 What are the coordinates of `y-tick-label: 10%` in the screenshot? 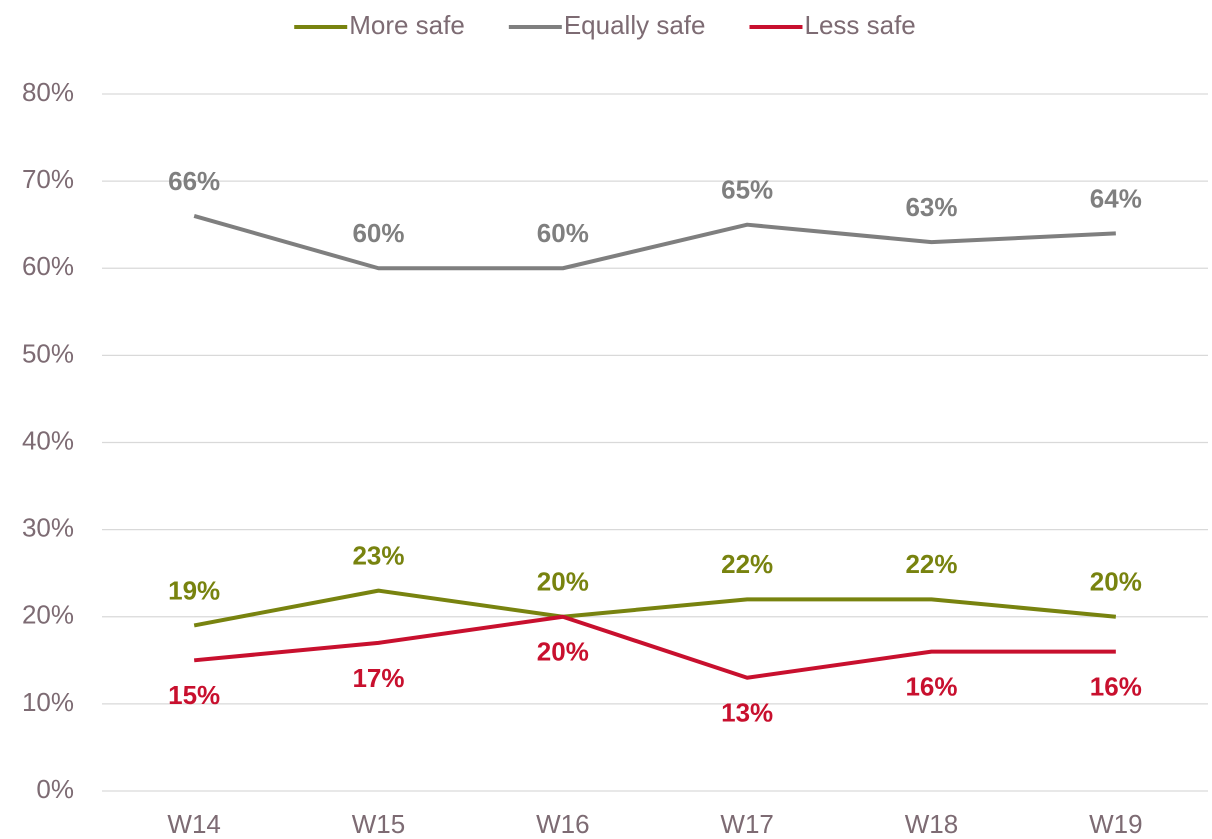 It's located at (48, 702).